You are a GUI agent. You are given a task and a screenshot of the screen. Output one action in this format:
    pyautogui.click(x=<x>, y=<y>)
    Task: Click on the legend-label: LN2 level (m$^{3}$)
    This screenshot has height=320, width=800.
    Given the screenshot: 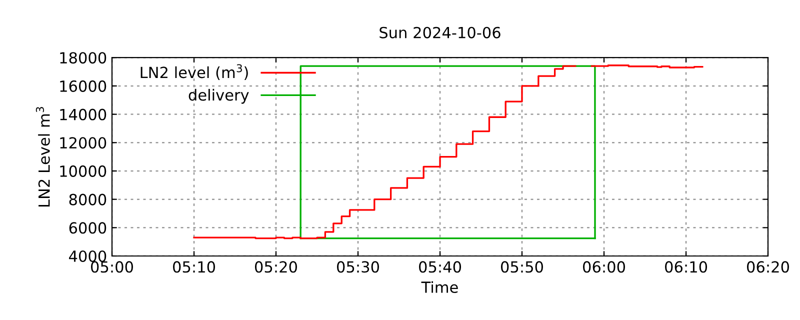 What is the action you would take?
    pyautogui.click(x=194, y=72)
    